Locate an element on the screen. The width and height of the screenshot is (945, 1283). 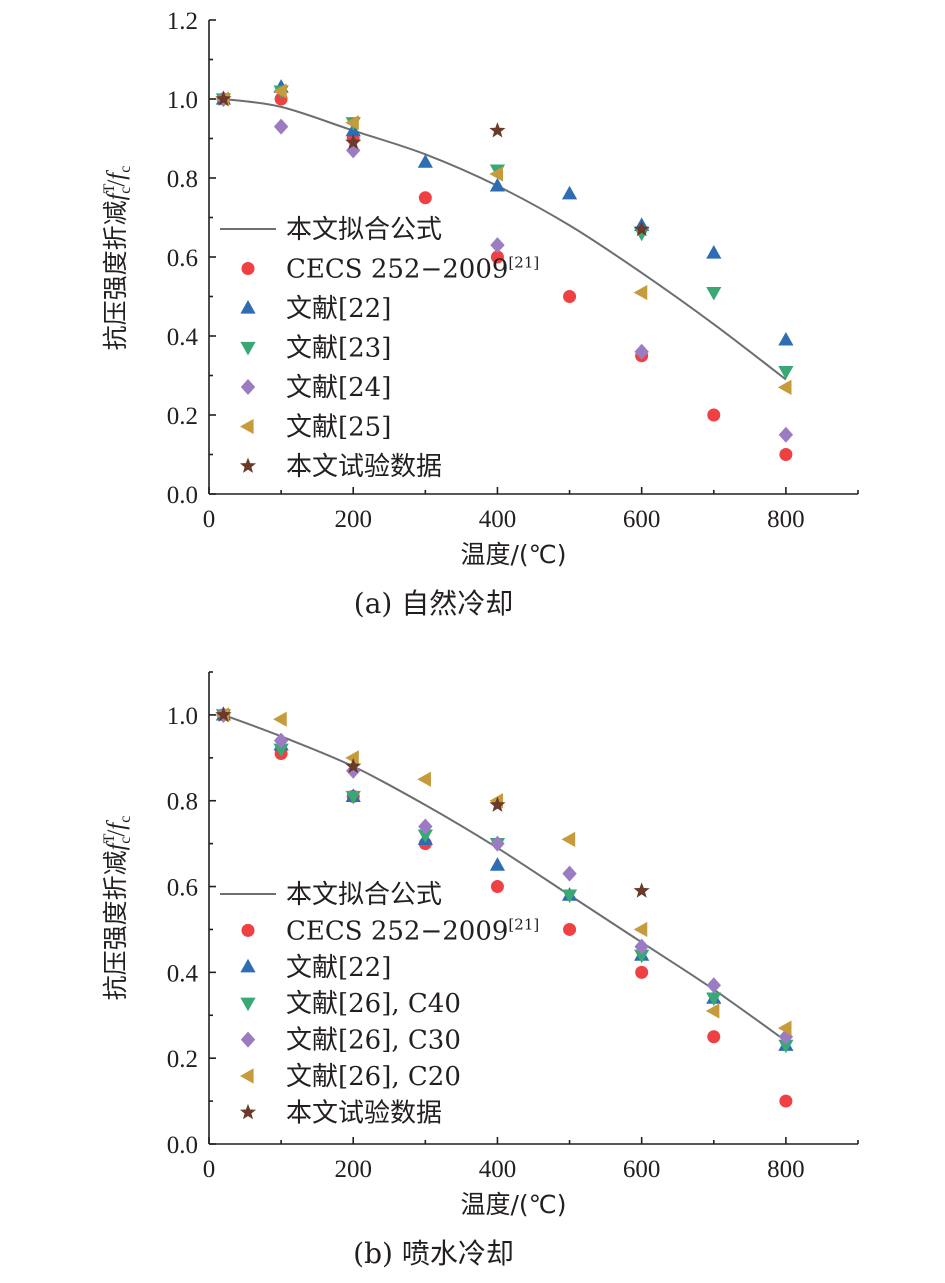
legend-item: 本文试验数据 is located at coordinates (340, 1113).